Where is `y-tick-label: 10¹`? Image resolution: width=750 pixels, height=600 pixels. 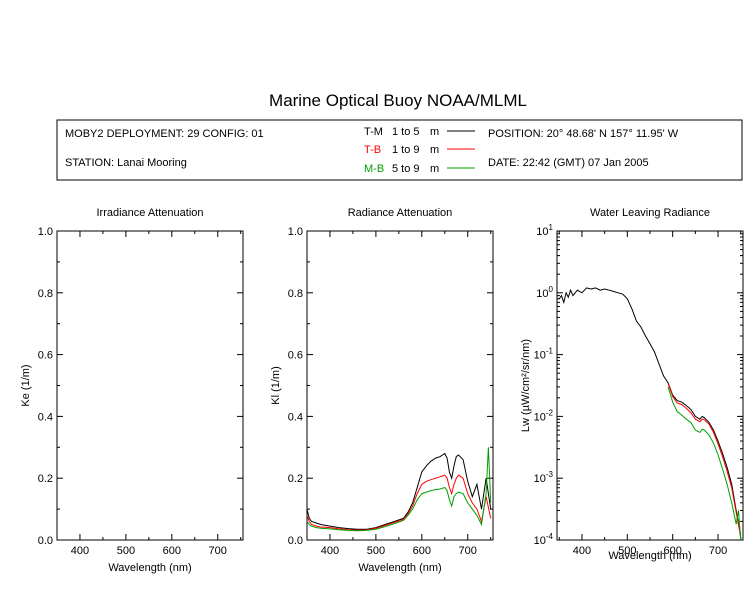 y-tick-label: 10¹ is located at coordinates (544, 230).